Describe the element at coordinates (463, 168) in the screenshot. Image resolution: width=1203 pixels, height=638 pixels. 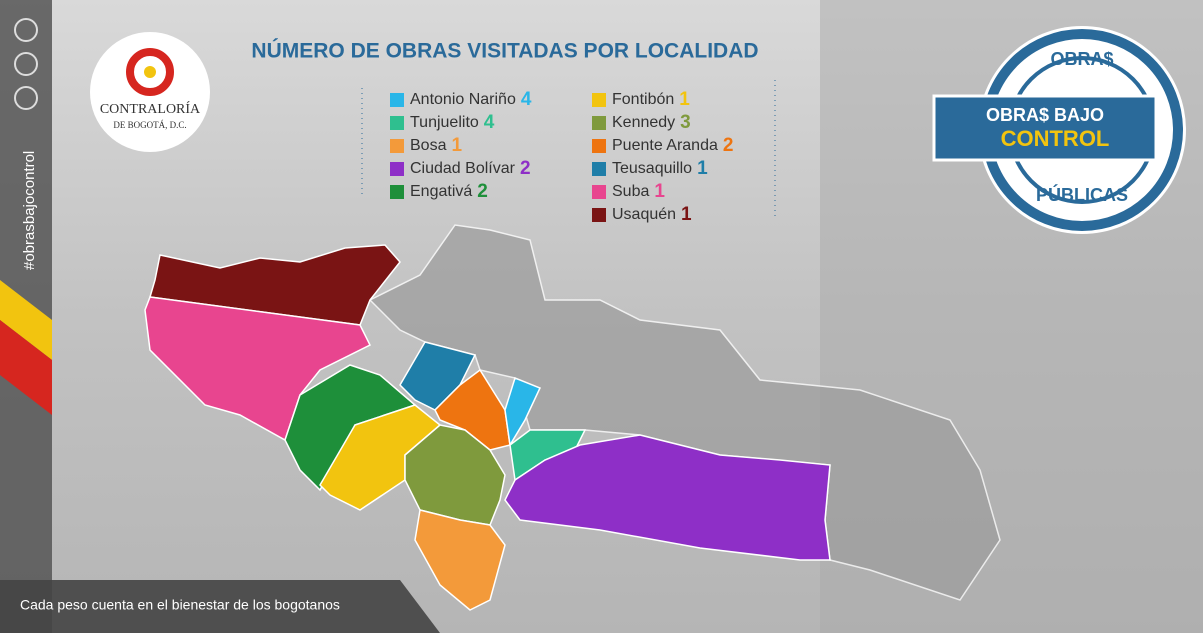
I see `legend-name: Ciudad Bolívar` at that location.